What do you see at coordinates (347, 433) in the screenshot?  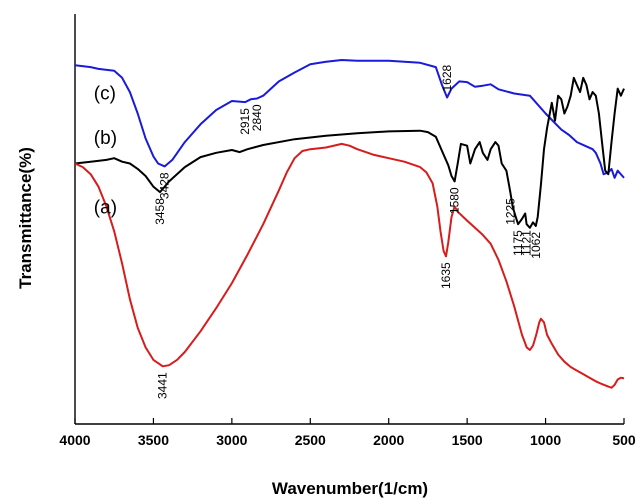 I see `x-ticks: 4000 3500 3000 2500 2000 1500 1000 500` at bounding box center [347, 433].